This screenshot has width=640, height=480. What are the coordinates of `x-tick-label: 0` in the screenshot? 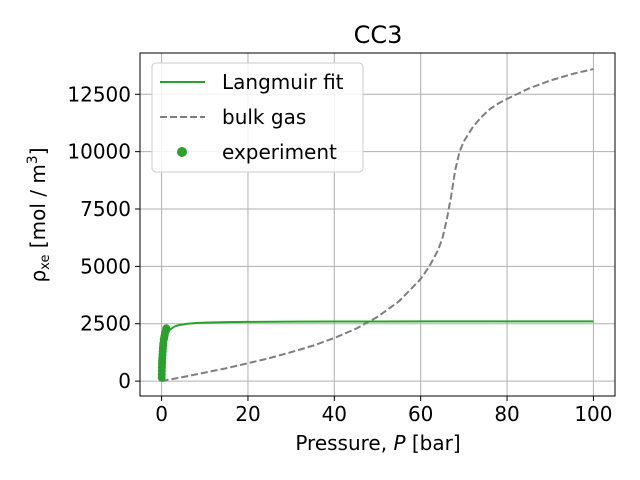 It's located at (161, 414).